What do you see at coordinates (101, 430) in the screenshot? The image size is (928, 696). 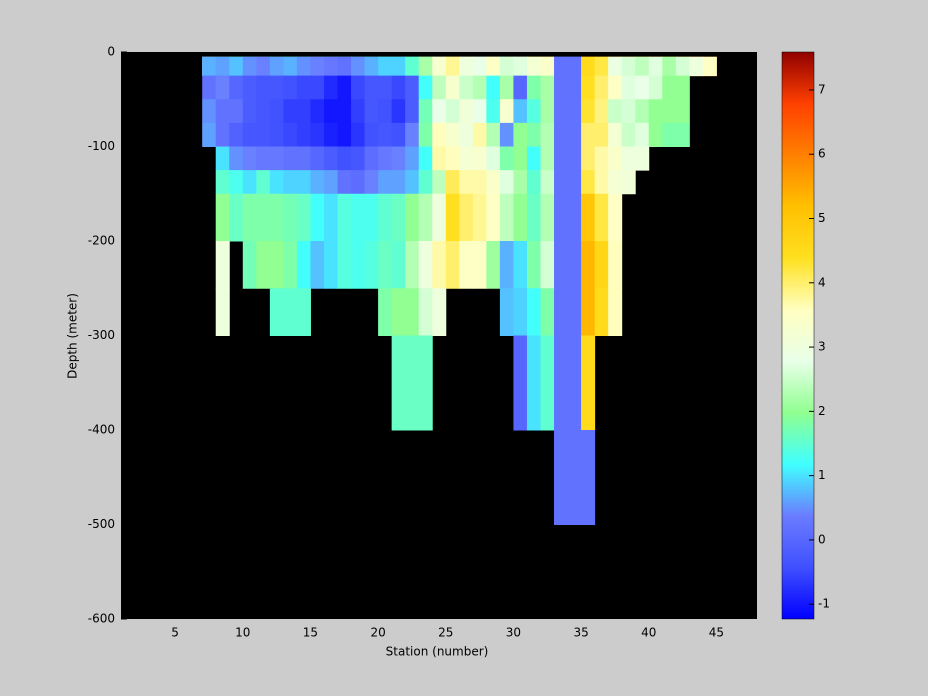 I see `y-tick-label: -400` at bounding box center [101, 430].